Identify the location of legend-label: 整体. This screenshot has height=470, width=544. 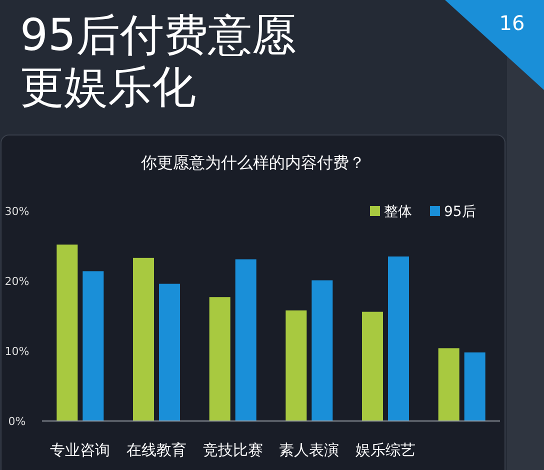
(398, 212).